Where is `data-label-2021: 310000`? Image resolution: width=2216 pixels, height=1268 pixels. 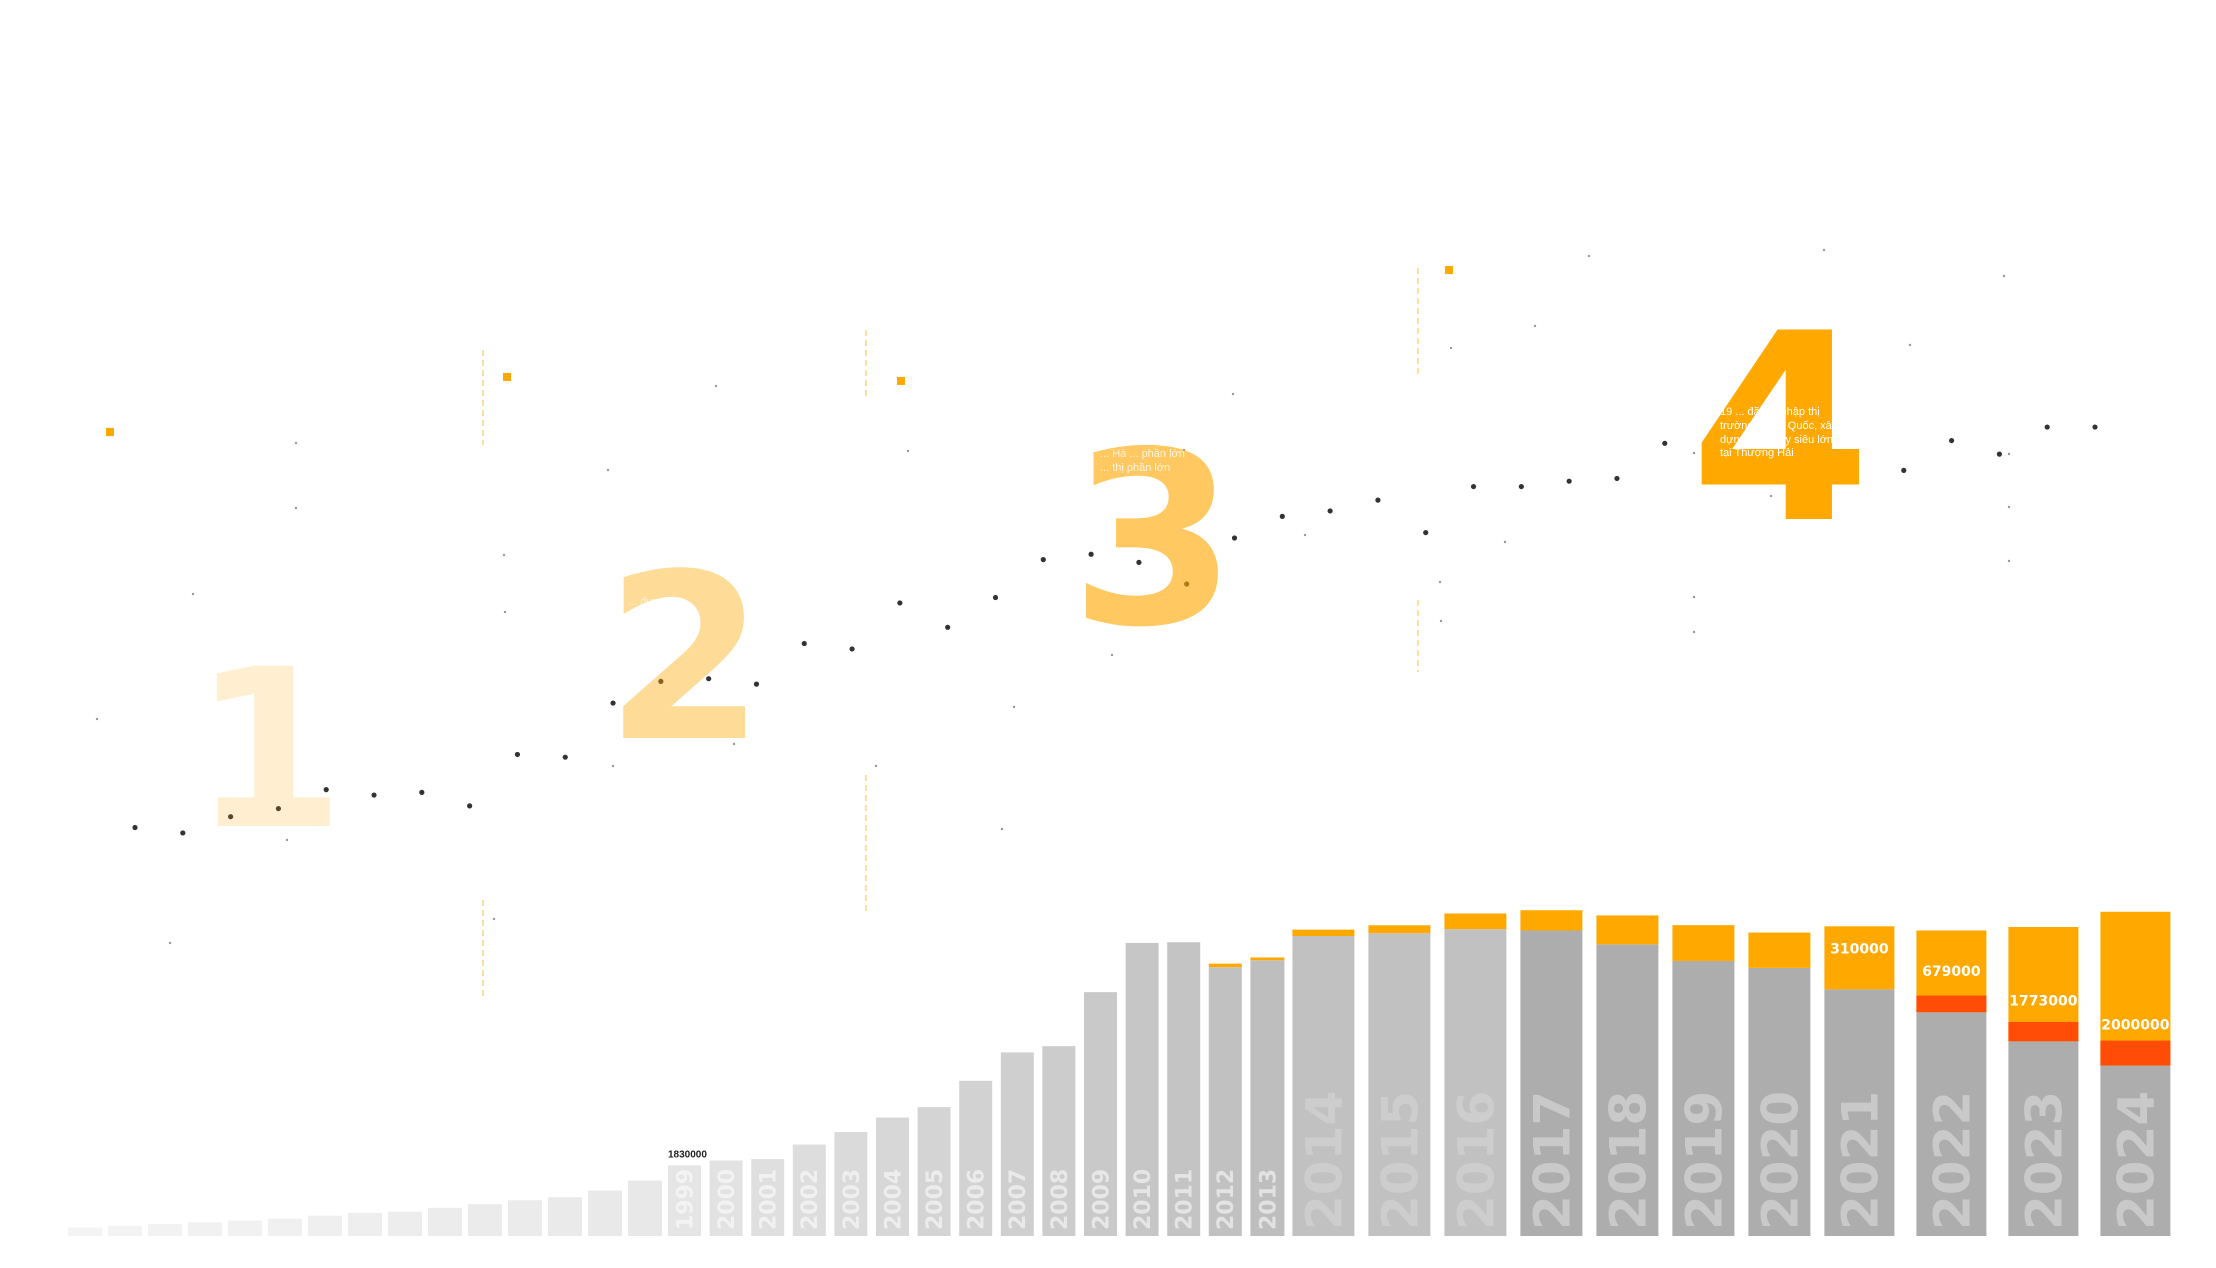 data-label-2021: 310000 is located at coordinates (1859, 949).